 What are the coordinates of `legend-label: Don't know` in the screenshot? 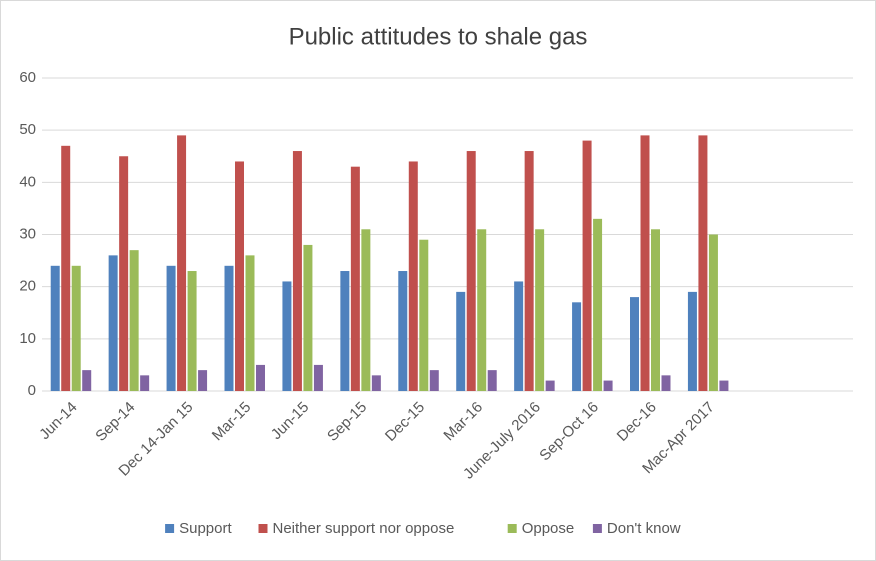 It's located at (644, 528).